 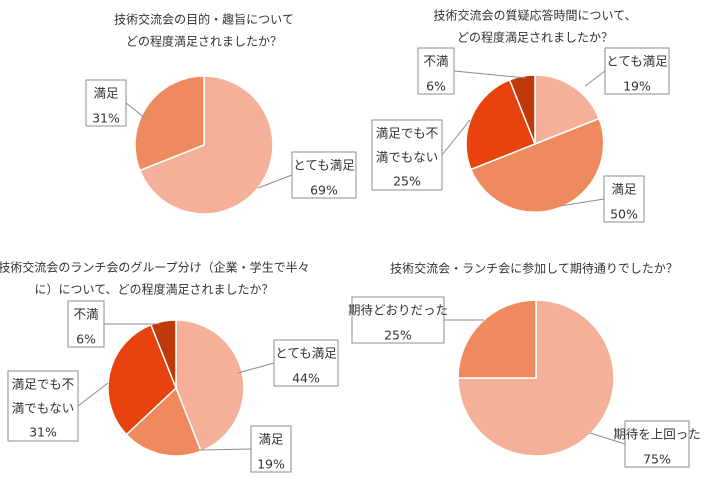 I want to click on chart-title: 技術交流会のランチ会のグループ分け（企業・学生で半々, so click(x=155, y=267).